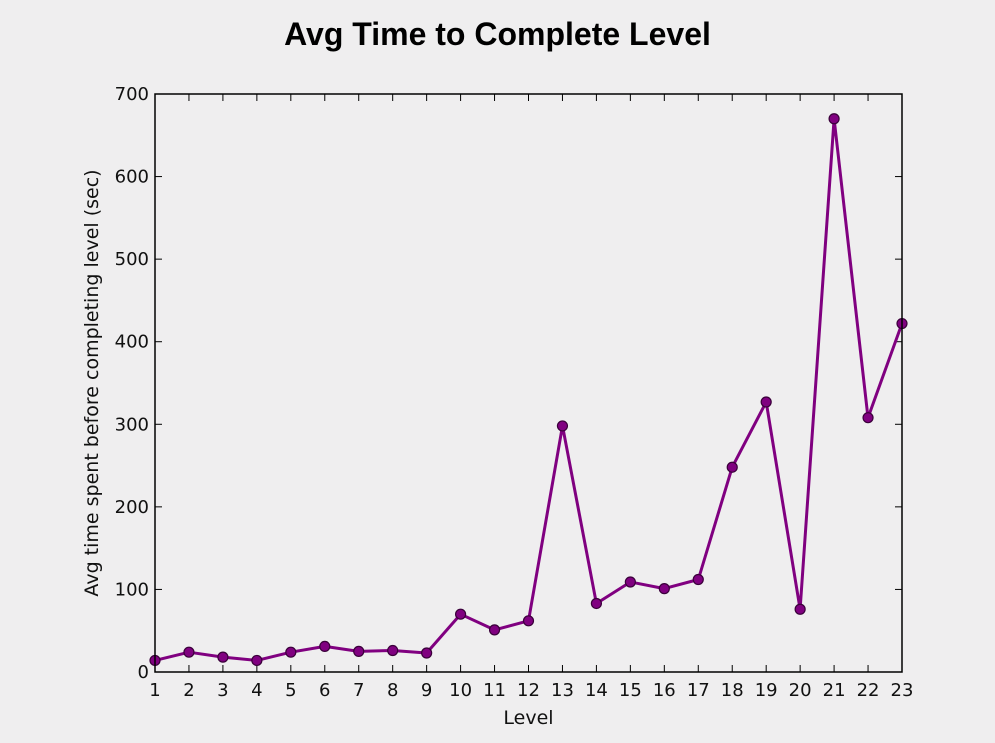 The image size is (995, 743). Describe the element at coordinates (766, 690) in the screenshot. I see `x-tick-label: 19` at that location.